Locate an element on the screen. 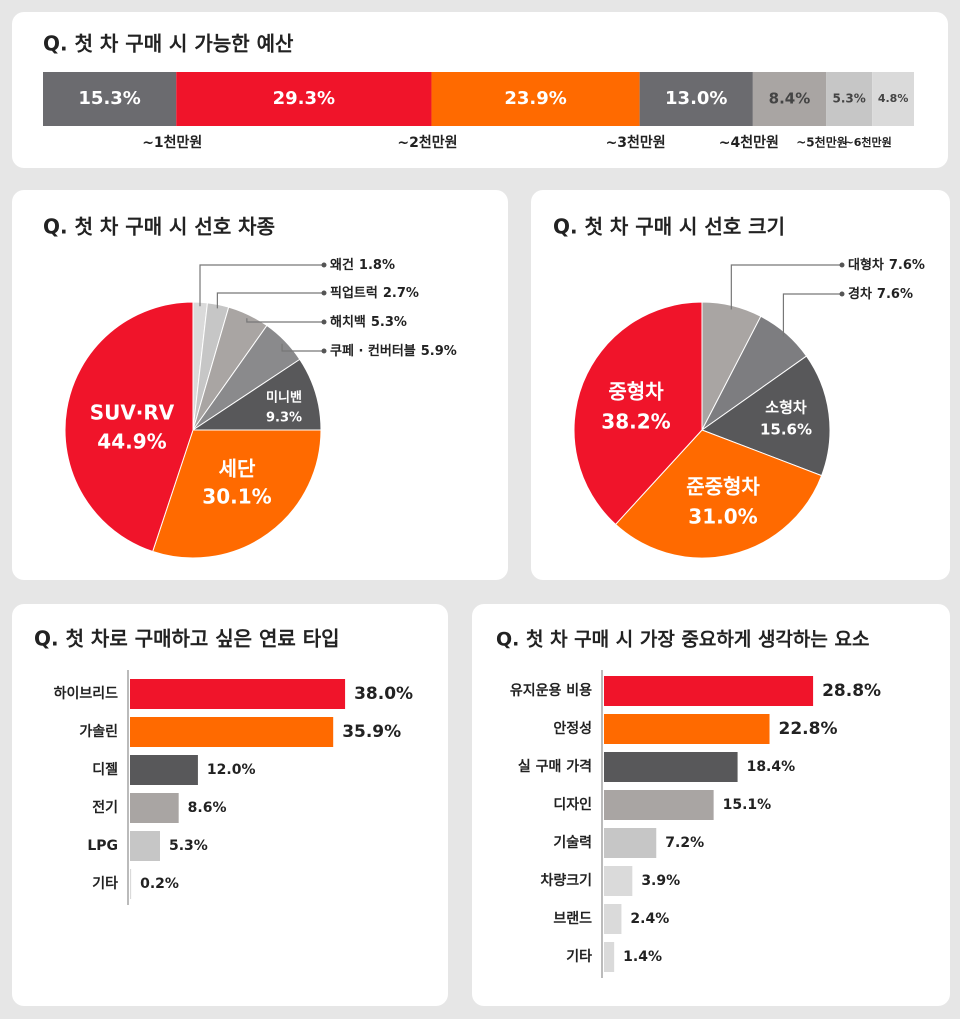 This screenshot has width=960, height=1019. category-label: ~1천만원 is located at coordinates (172, 143).